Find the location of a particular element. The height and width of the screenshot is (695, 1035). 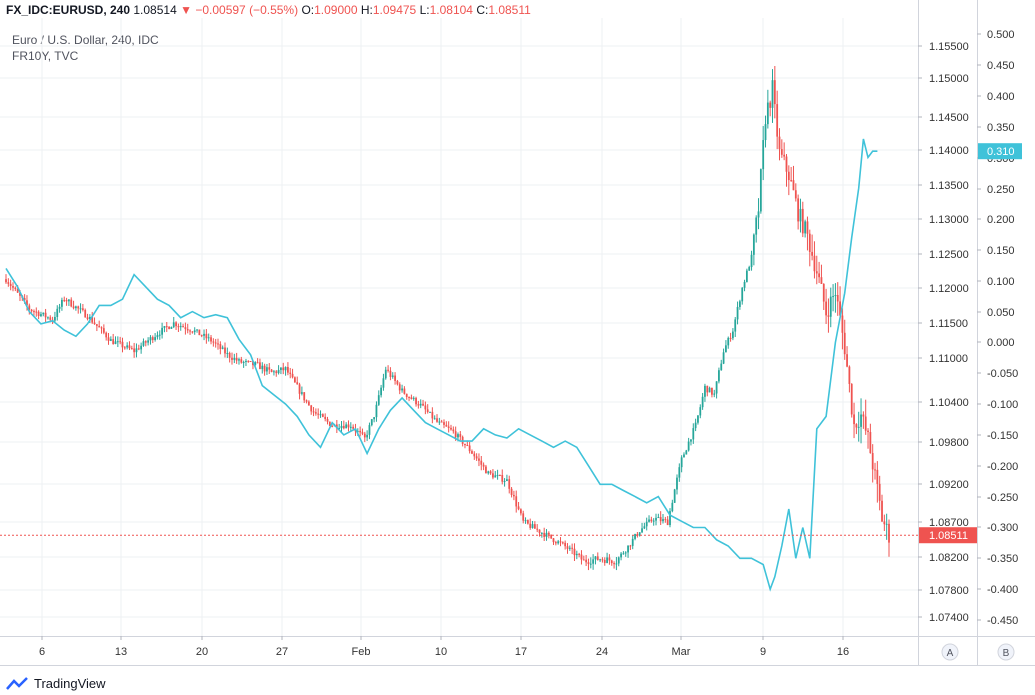

fr10y-axis-tick: -0.300 is located at coordinates (1002, 528).